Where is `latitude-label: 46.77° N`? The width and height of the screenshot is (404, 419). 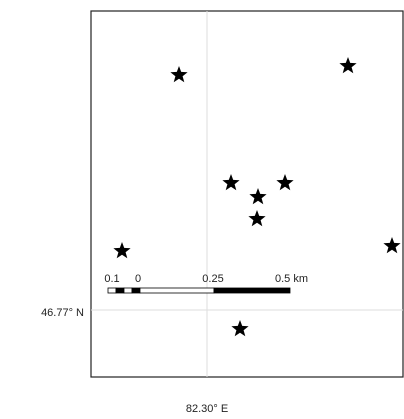 latitude-label: 46.77° N is located at coordinates (62, 313).